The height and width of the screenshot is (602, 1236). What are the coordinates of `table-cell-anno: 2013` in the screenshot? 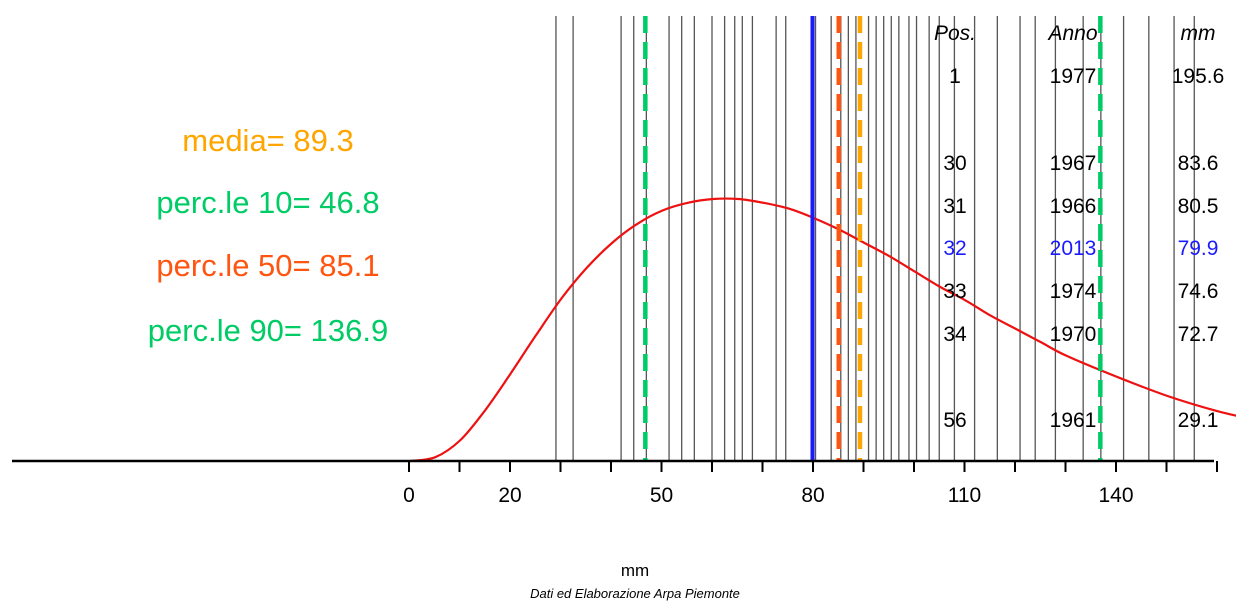 It's located at (1073, 248).